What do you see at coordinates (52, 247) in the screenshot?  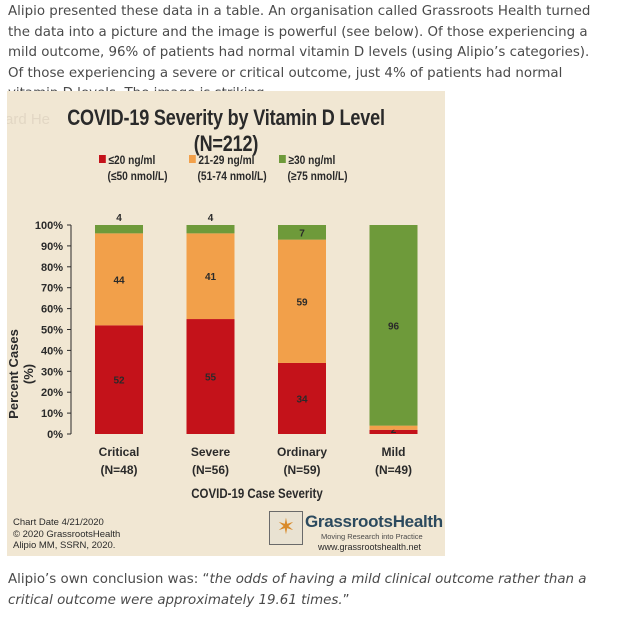 I see `y-tick-label: 90%` at bounding box center [52, 247].